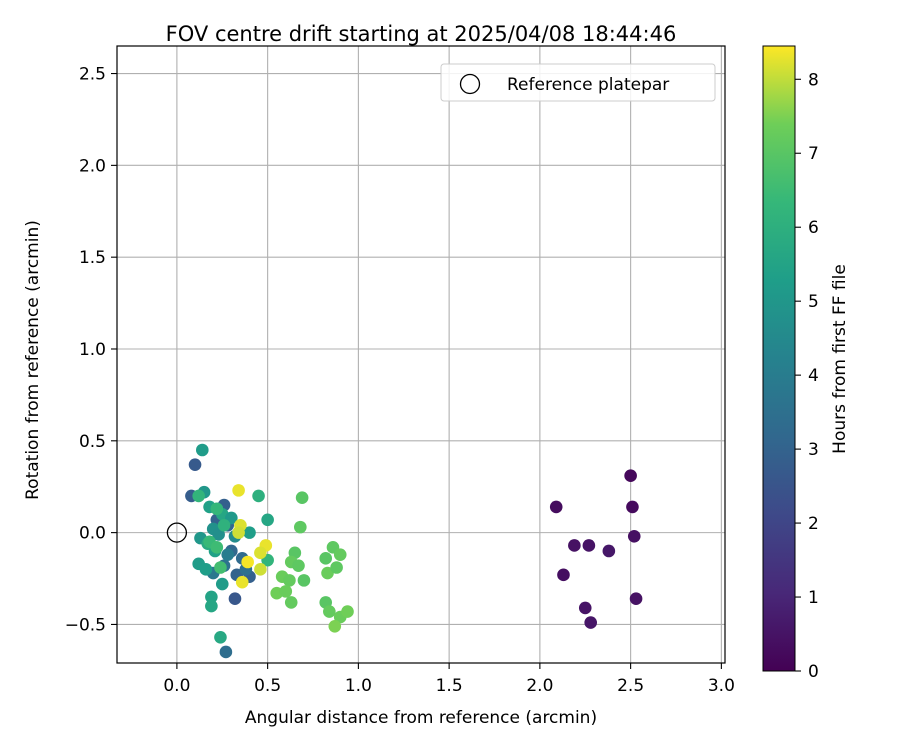  I want to click on x-axis-label: Angular distance from reference (arcmin), so click(421, 718).